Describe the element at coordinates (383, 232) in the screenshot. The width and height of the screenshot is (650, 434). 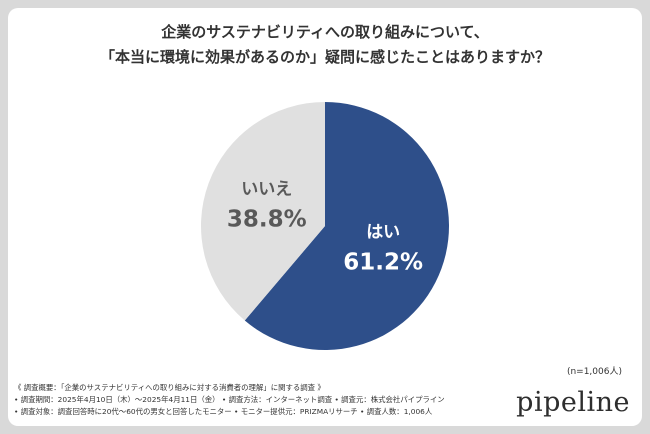
I see `slice-label-yes: はい` at that location.